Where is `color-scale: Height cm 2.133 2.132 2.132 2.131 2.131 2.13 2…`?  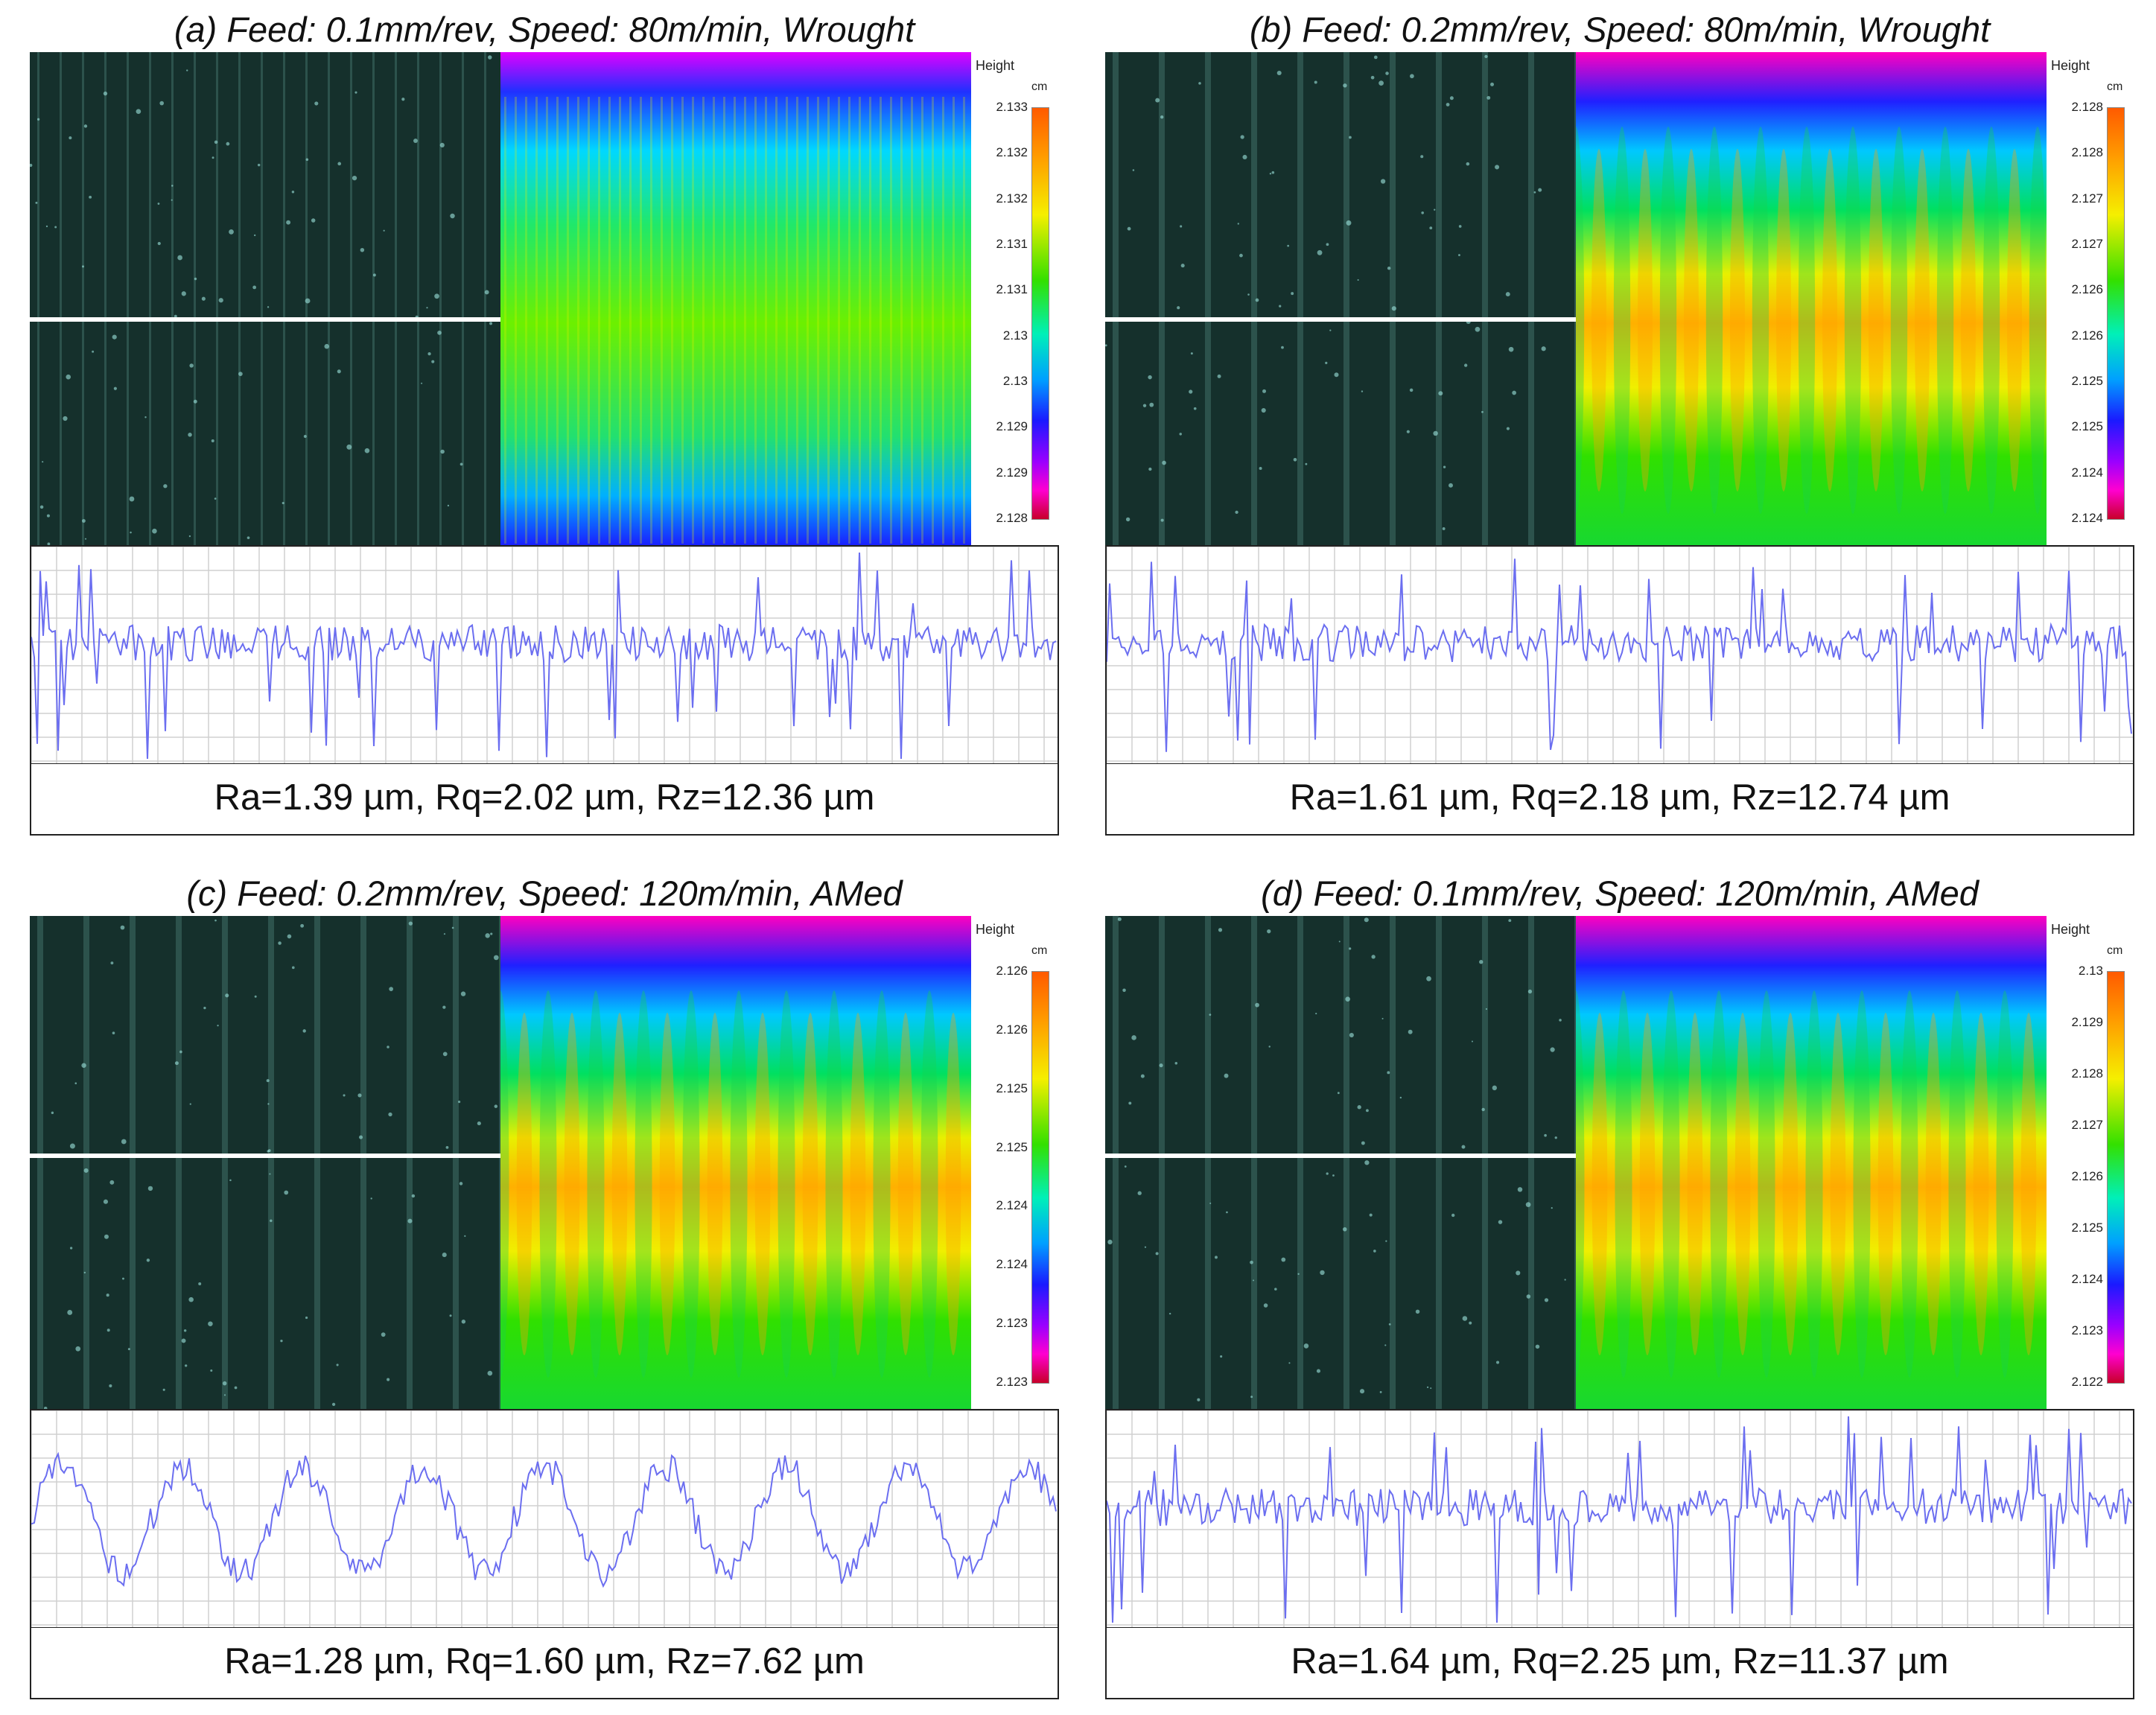
color-scale: Height cm 2.133 2.132 2.132 2.131 2.131 2.13 2… is located at coordinates (1017, 298).